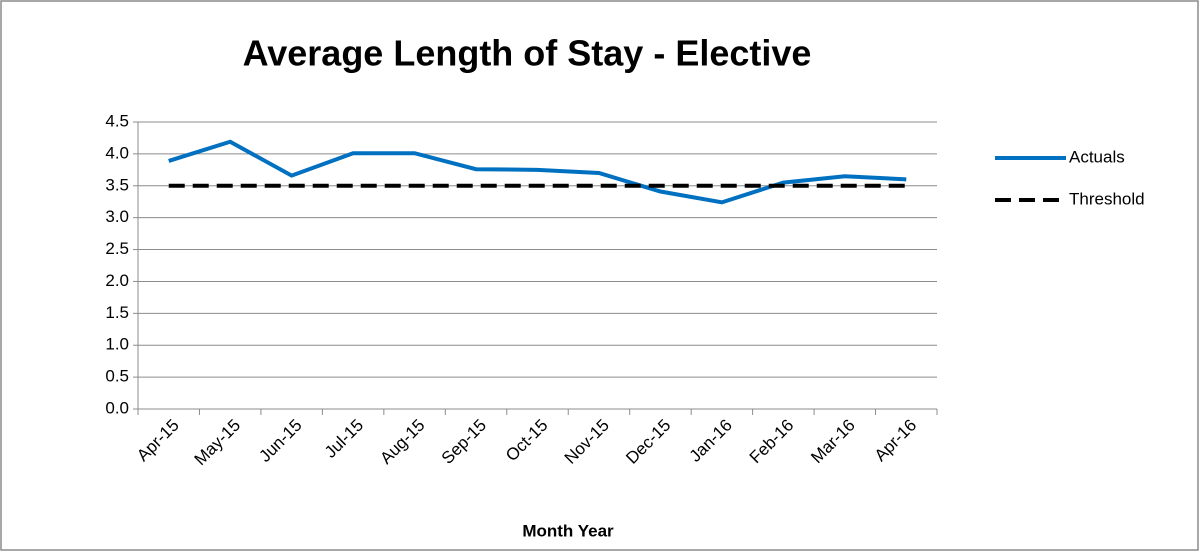 This screenshot has height=552, width=1200. I want to click on y-tick-label: 0.0, so click(117, 407).